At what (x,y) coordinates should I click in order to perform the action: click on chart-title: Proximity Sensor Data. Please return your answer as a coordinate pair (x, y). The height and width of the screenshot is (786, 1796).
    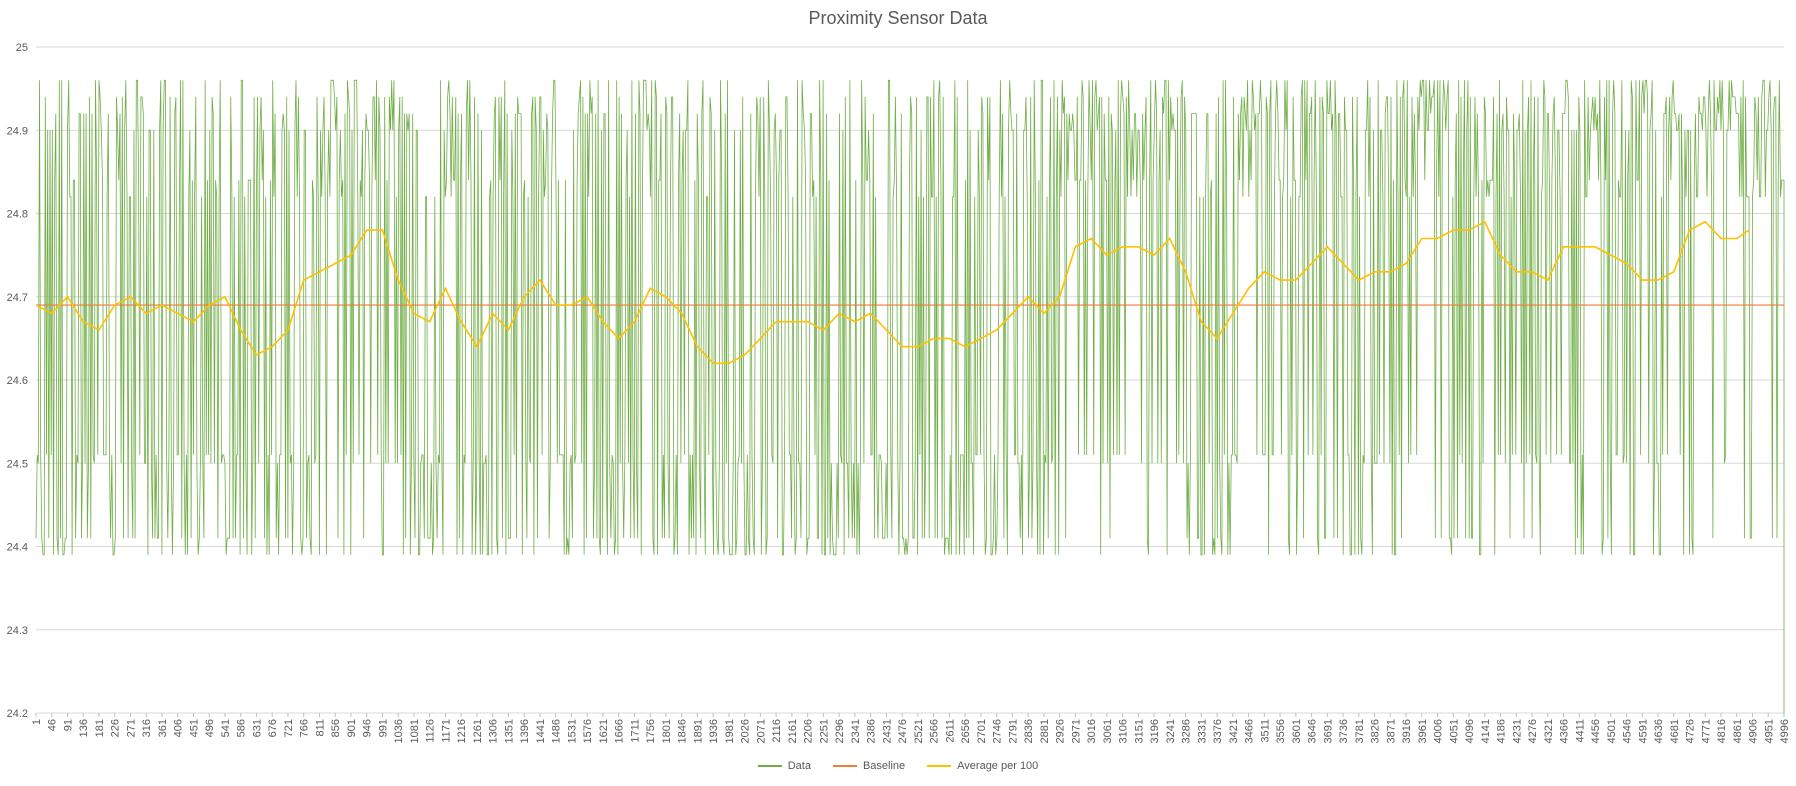
    Looking at the image, I should click on (898, 18).